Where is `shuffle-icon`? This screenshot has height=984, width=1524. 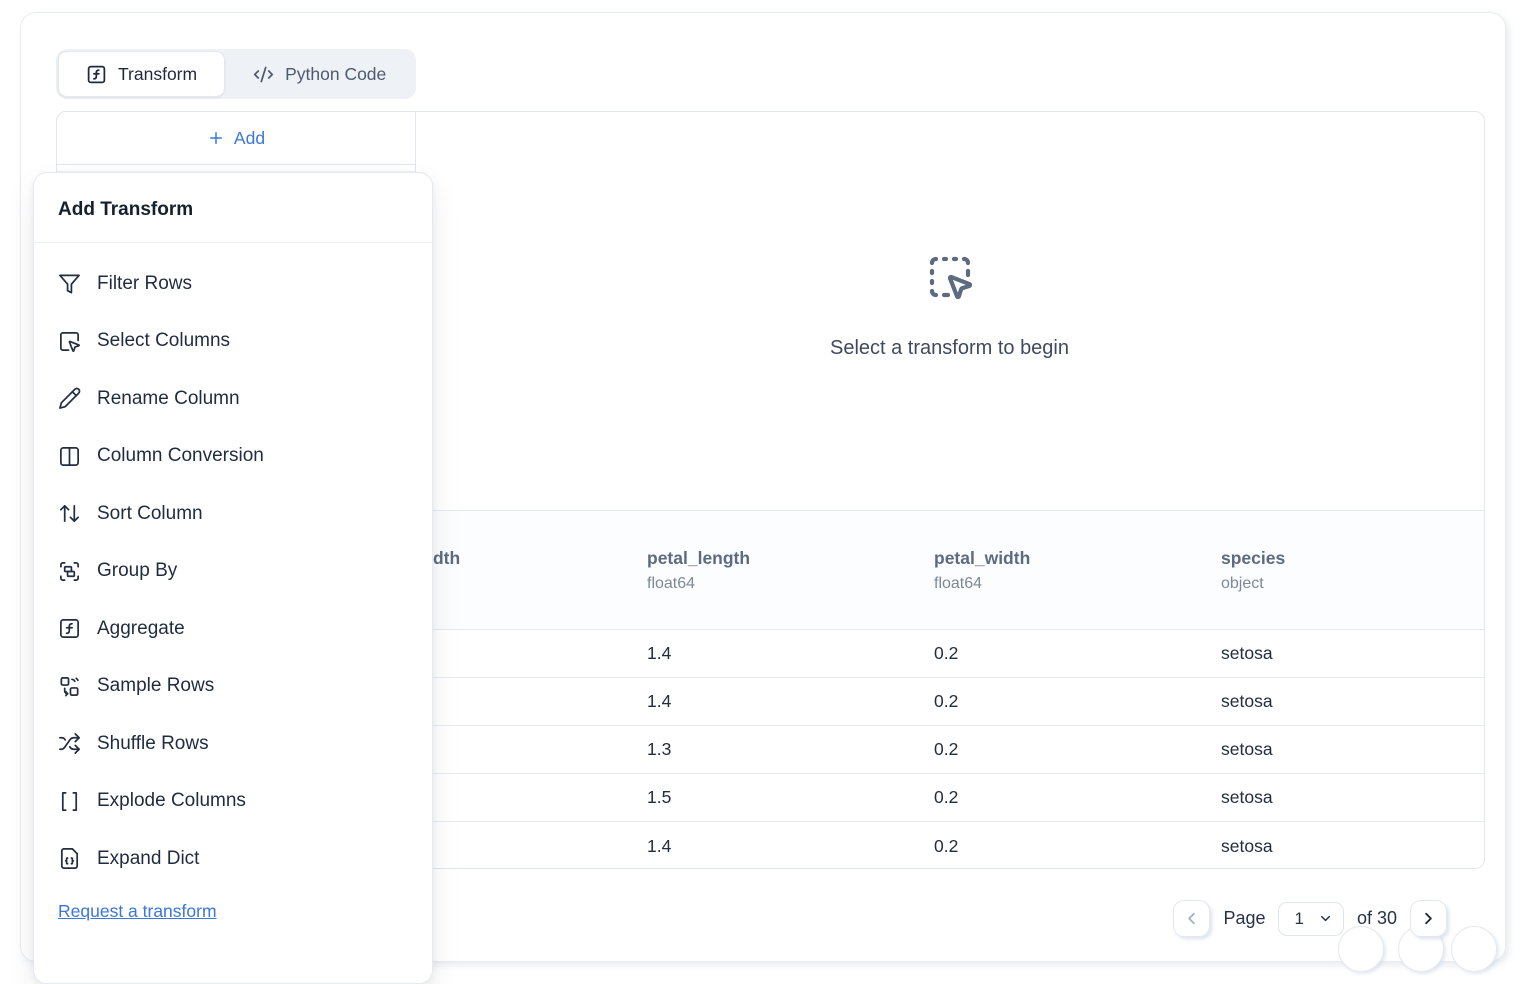 shuffle-icon is located at coordinates (69, 743).